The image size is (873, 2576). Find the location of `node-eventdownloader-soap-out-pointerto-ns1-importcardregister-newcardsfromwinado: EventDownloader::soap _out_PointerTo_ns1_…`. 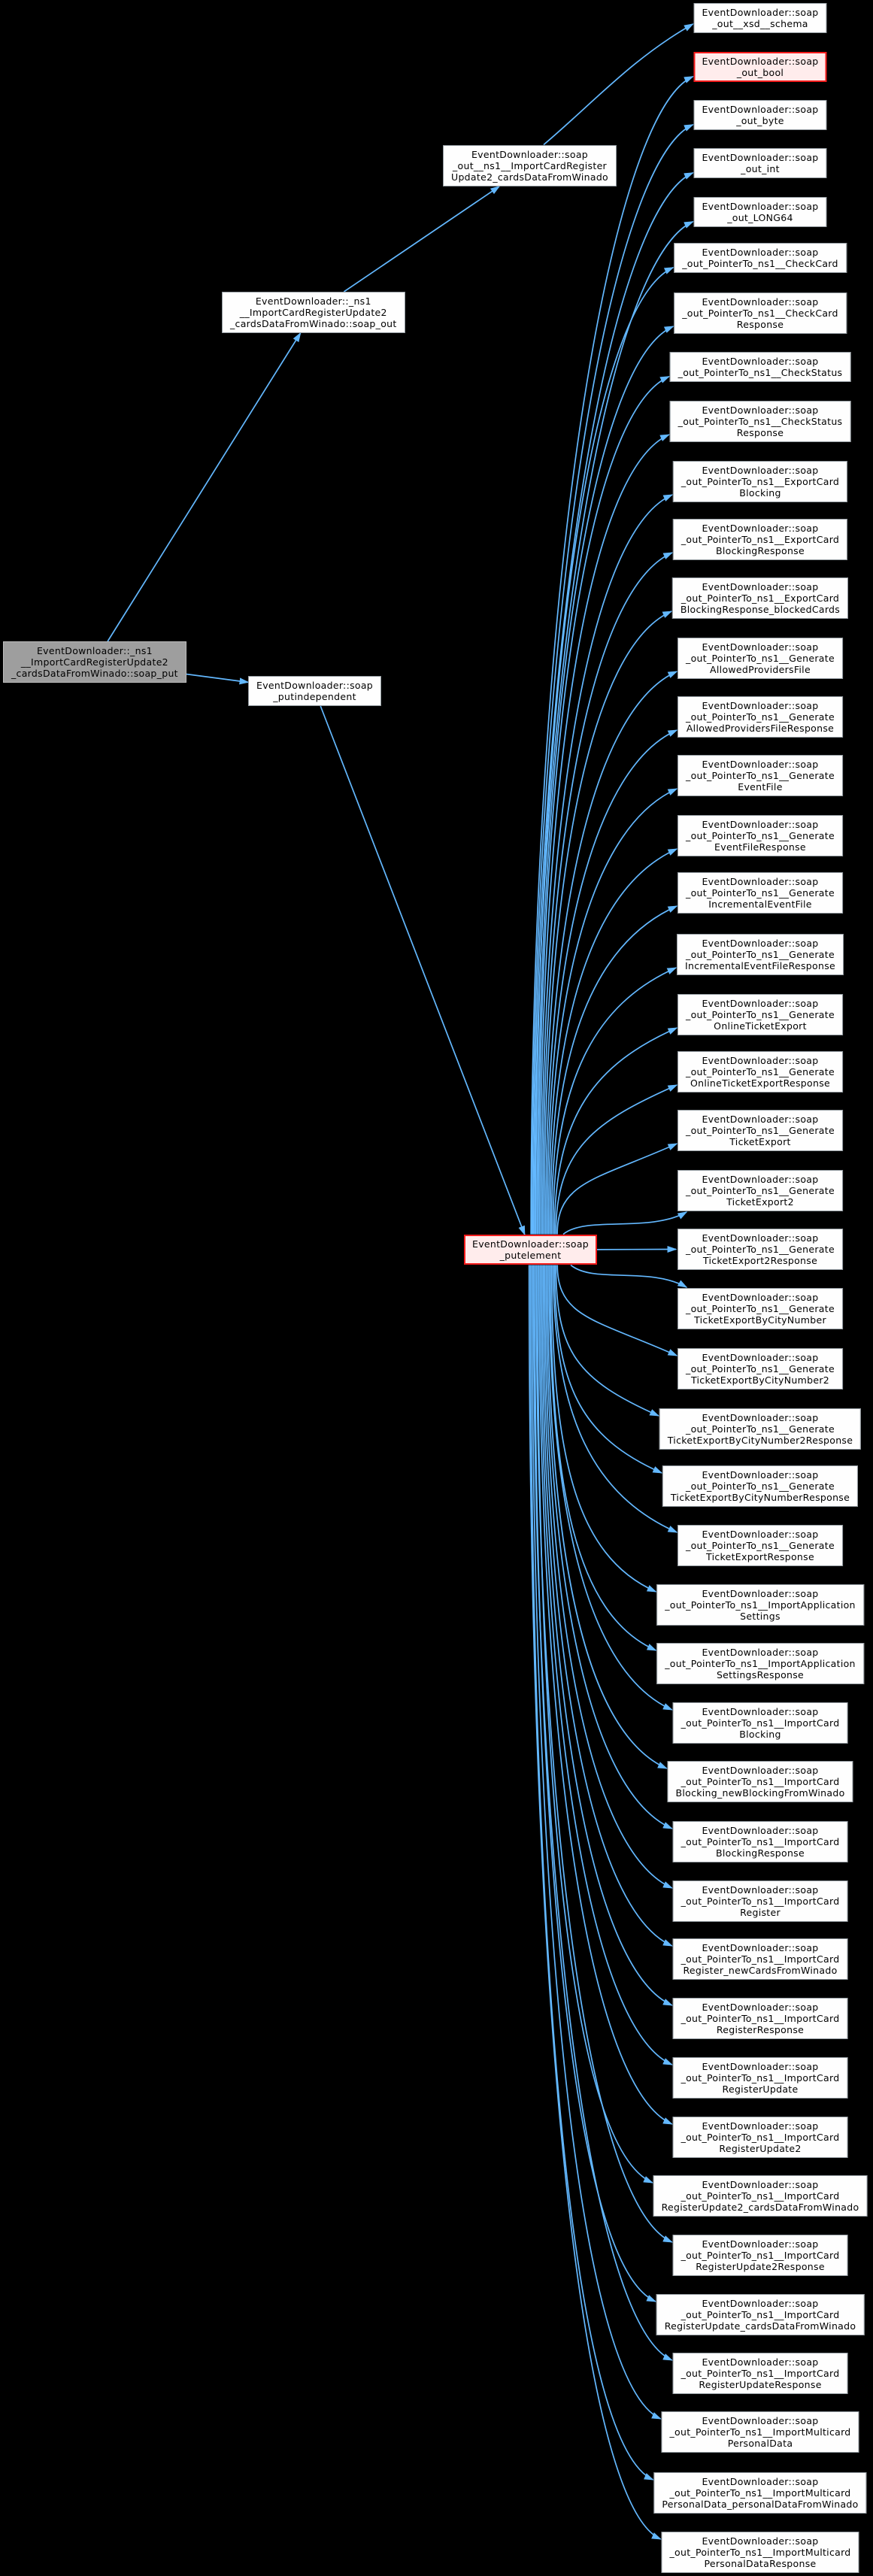

node-eventdownloader-soap-out-pointerto-ns1-importcardregister-newcardsfromwinado: EventDownloader::soap _out_PointerTo_ns1_… is located at coordinates (760, 1959).